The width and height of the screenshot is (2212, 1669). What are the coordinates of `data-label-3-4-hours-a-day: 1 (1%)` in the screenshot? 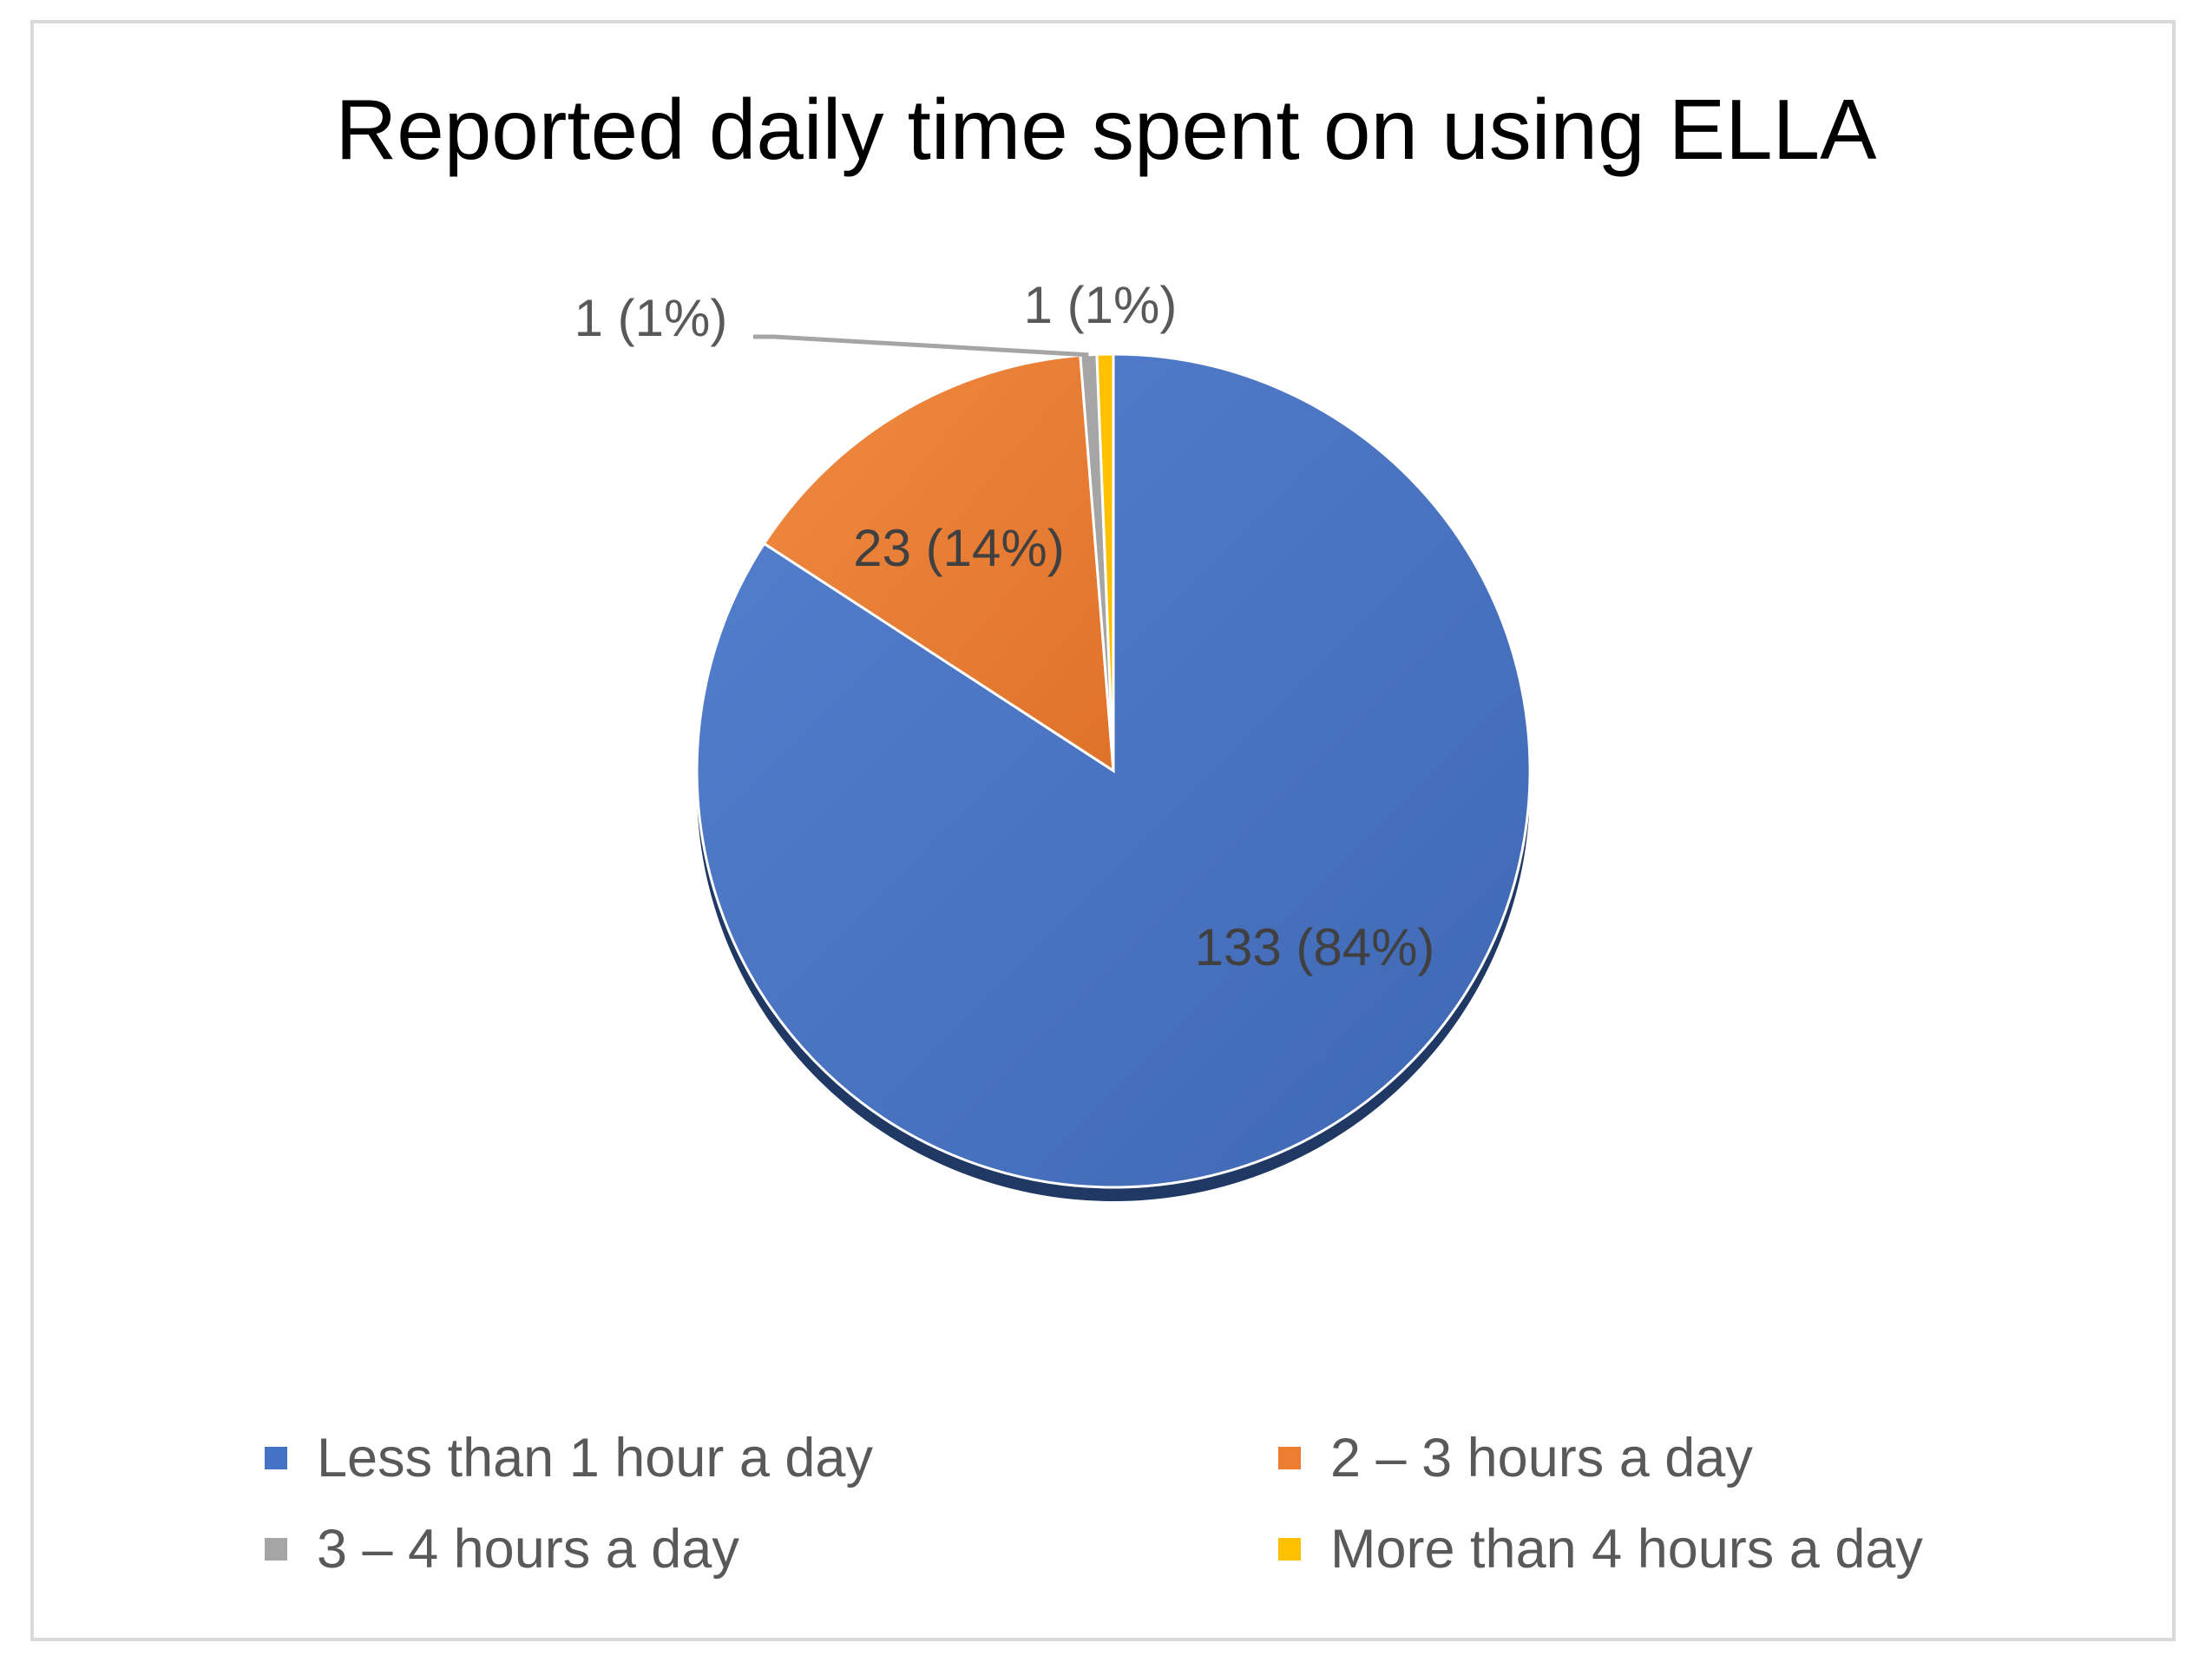 It's located at (651, 318).